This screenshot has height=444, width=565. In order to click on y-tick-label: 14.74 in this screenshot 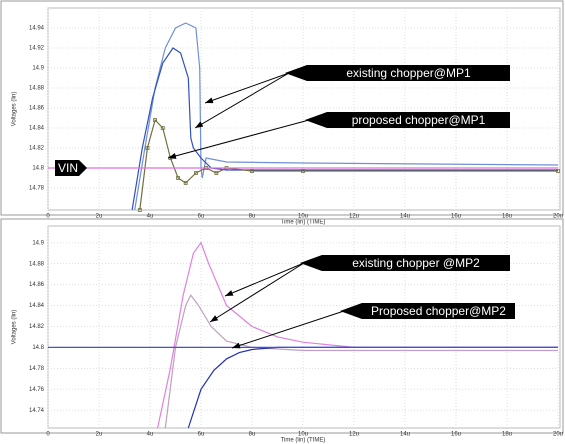, I will do `click(37, 411)`.